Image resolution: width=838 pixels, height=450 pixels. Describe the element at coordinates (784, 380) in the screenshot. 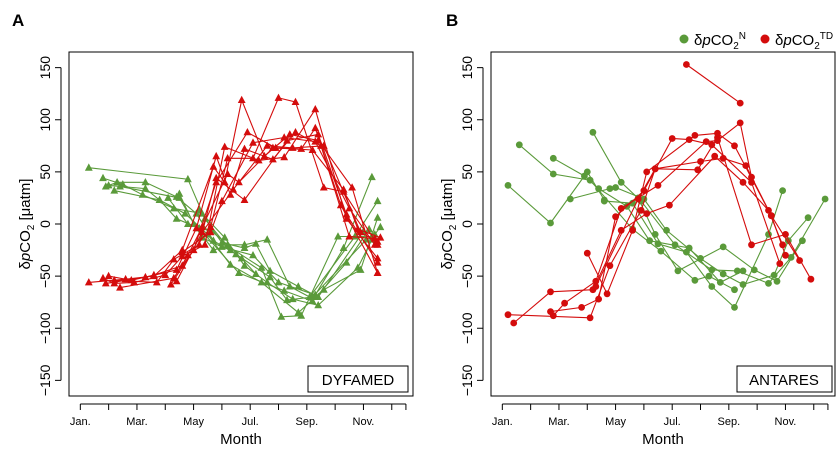

I see `annotation-label-b: ANTARES` at that location.